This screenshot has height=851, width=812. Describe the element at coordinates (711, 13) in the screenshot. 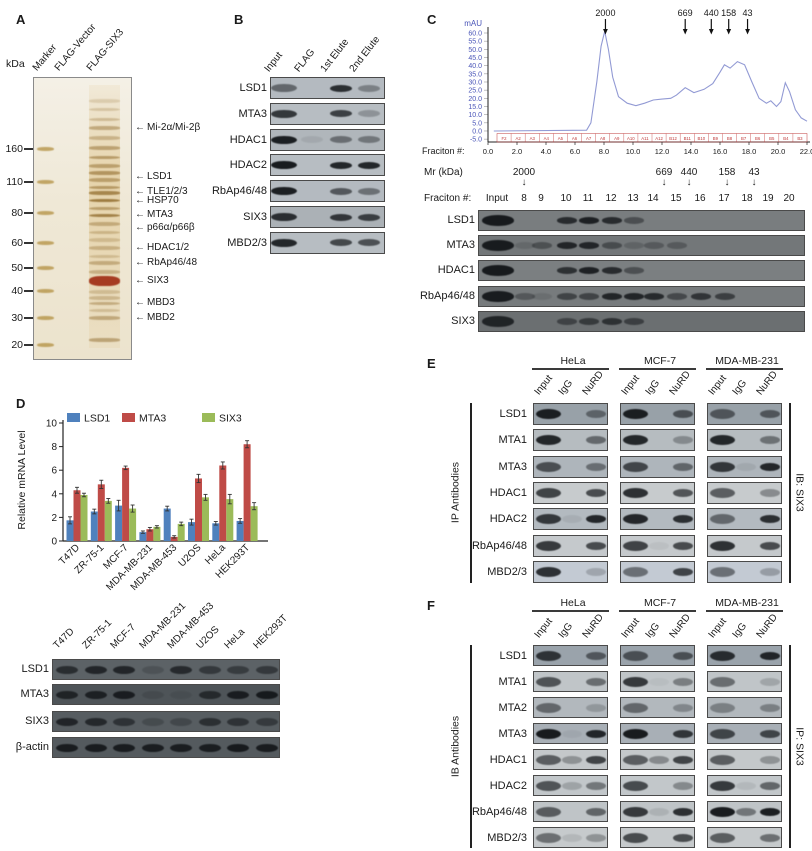

I see `mw-marker-label: 440` at that location.